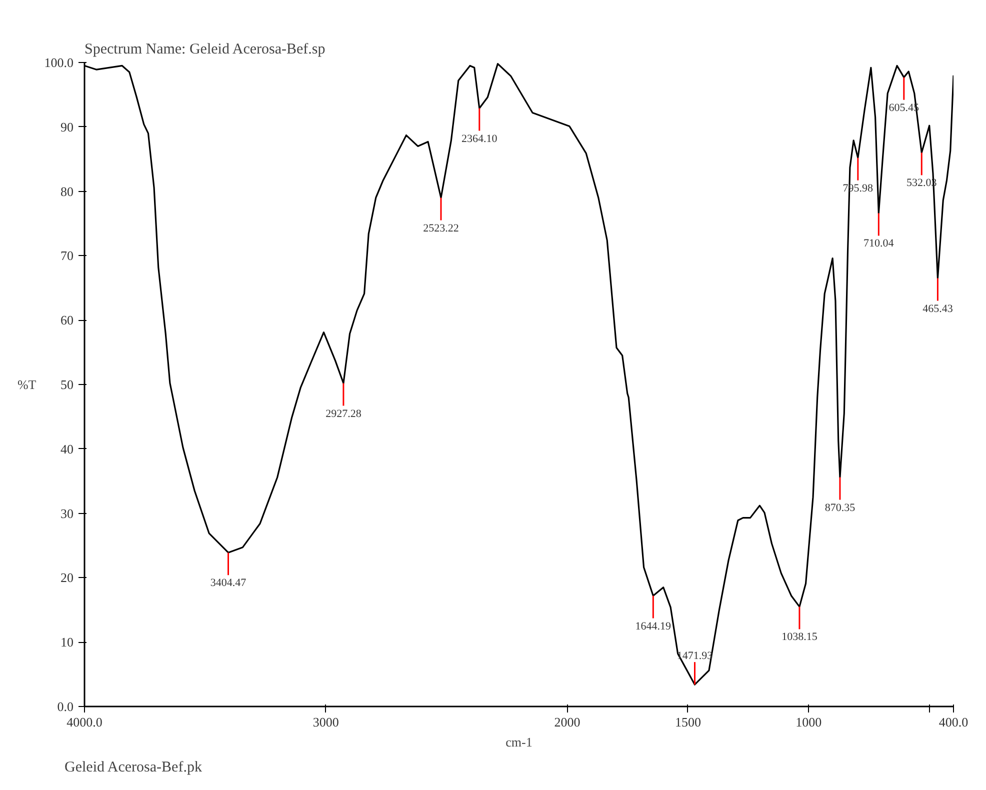 The height and width of the screenshot is (790, 986). I want to click on x-axis-title: cm-1, so click(519, 742).